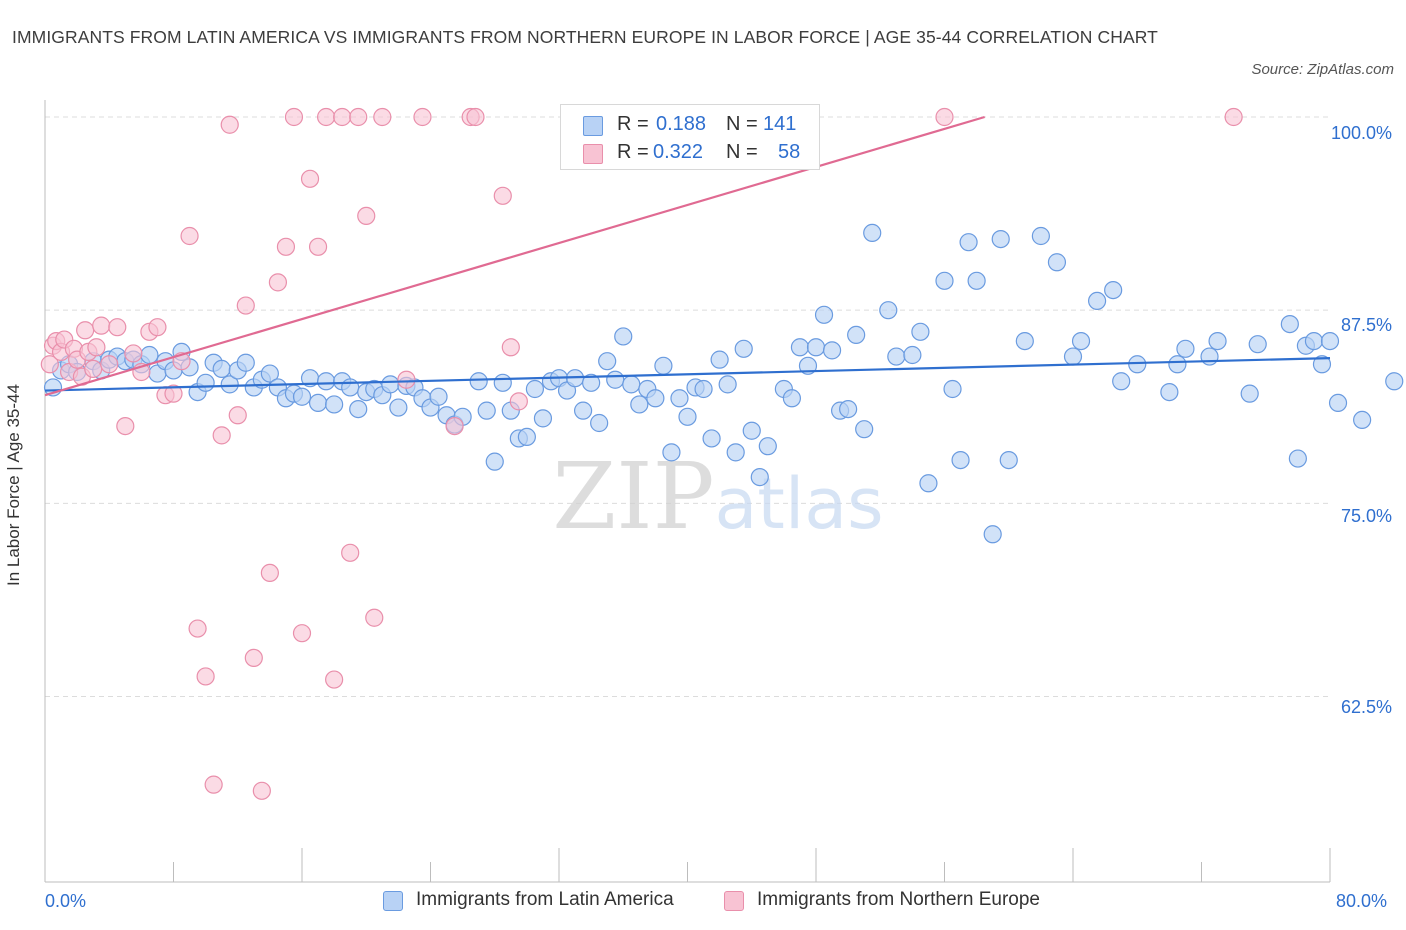  I want to click on legend-n-label: N =, so click(742, 152).